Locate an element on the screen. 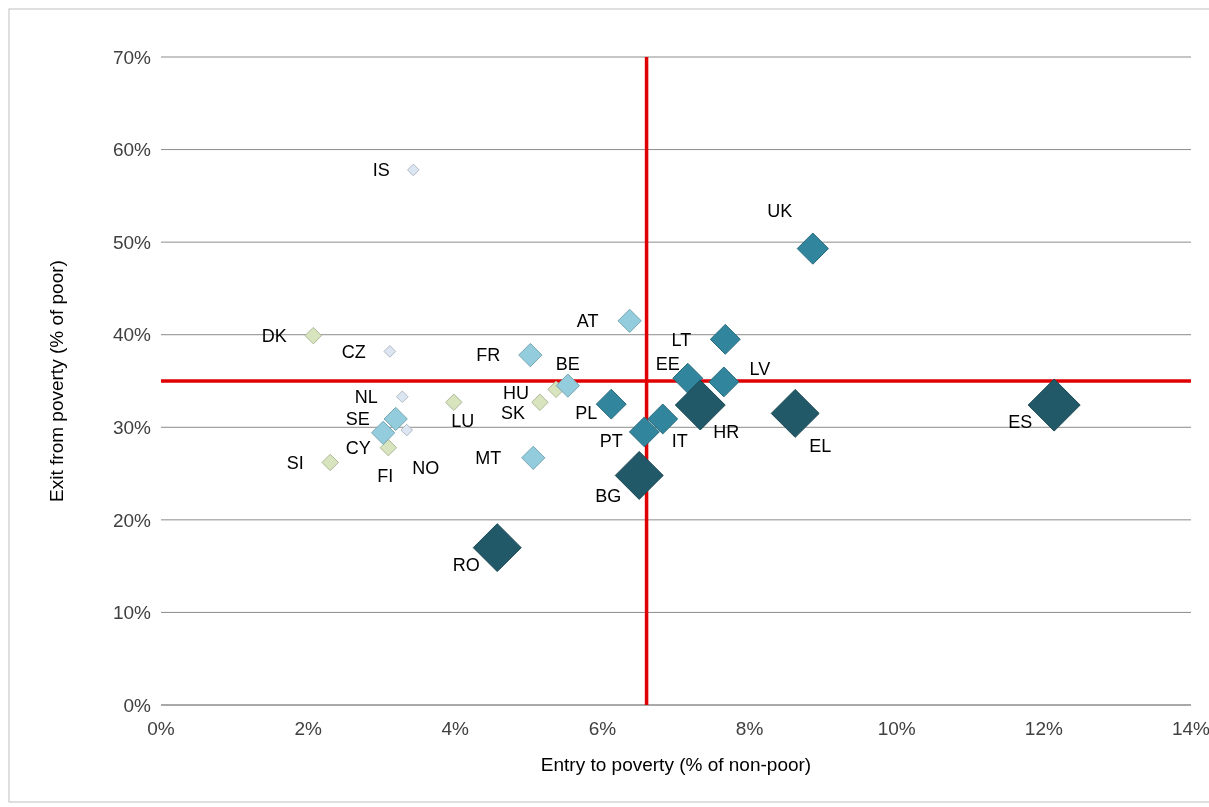 Image resolution: width=1209 pixels, height=807 pixels. annotation: IT is located at coordinates (679, 441).